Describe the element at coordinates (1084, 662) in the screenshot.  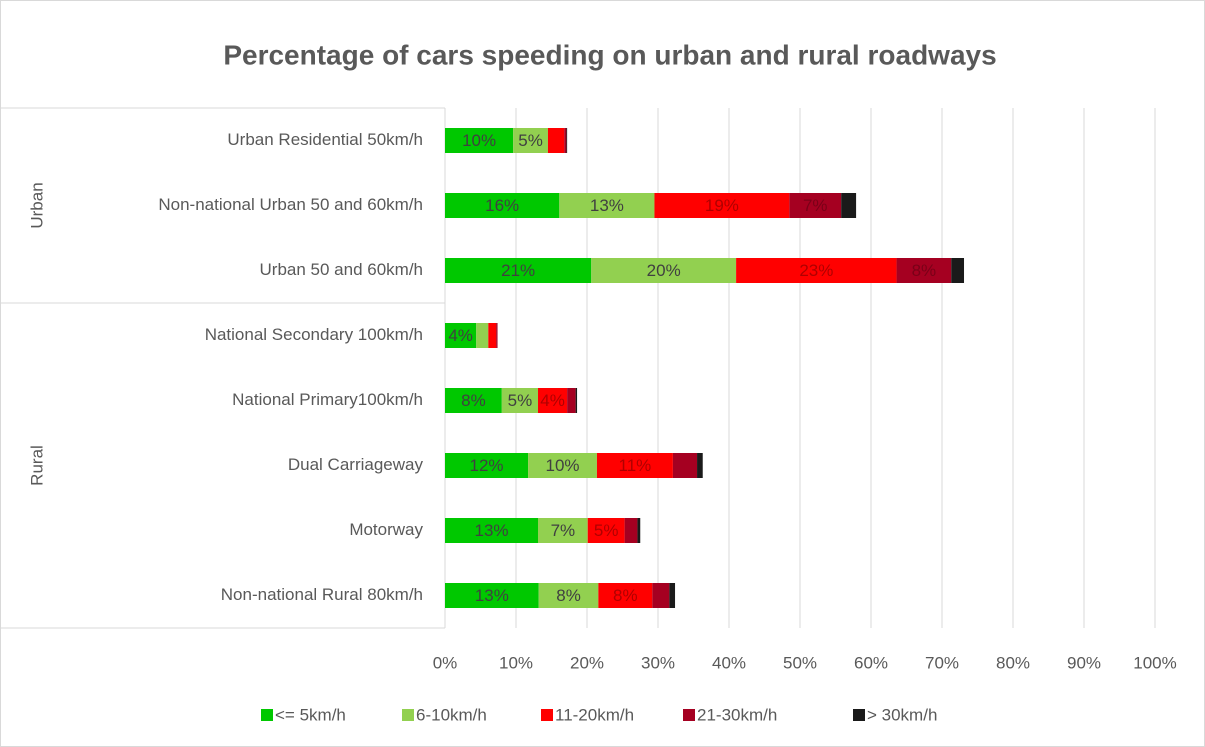
I see `x-tick-label: 90%` at that location.